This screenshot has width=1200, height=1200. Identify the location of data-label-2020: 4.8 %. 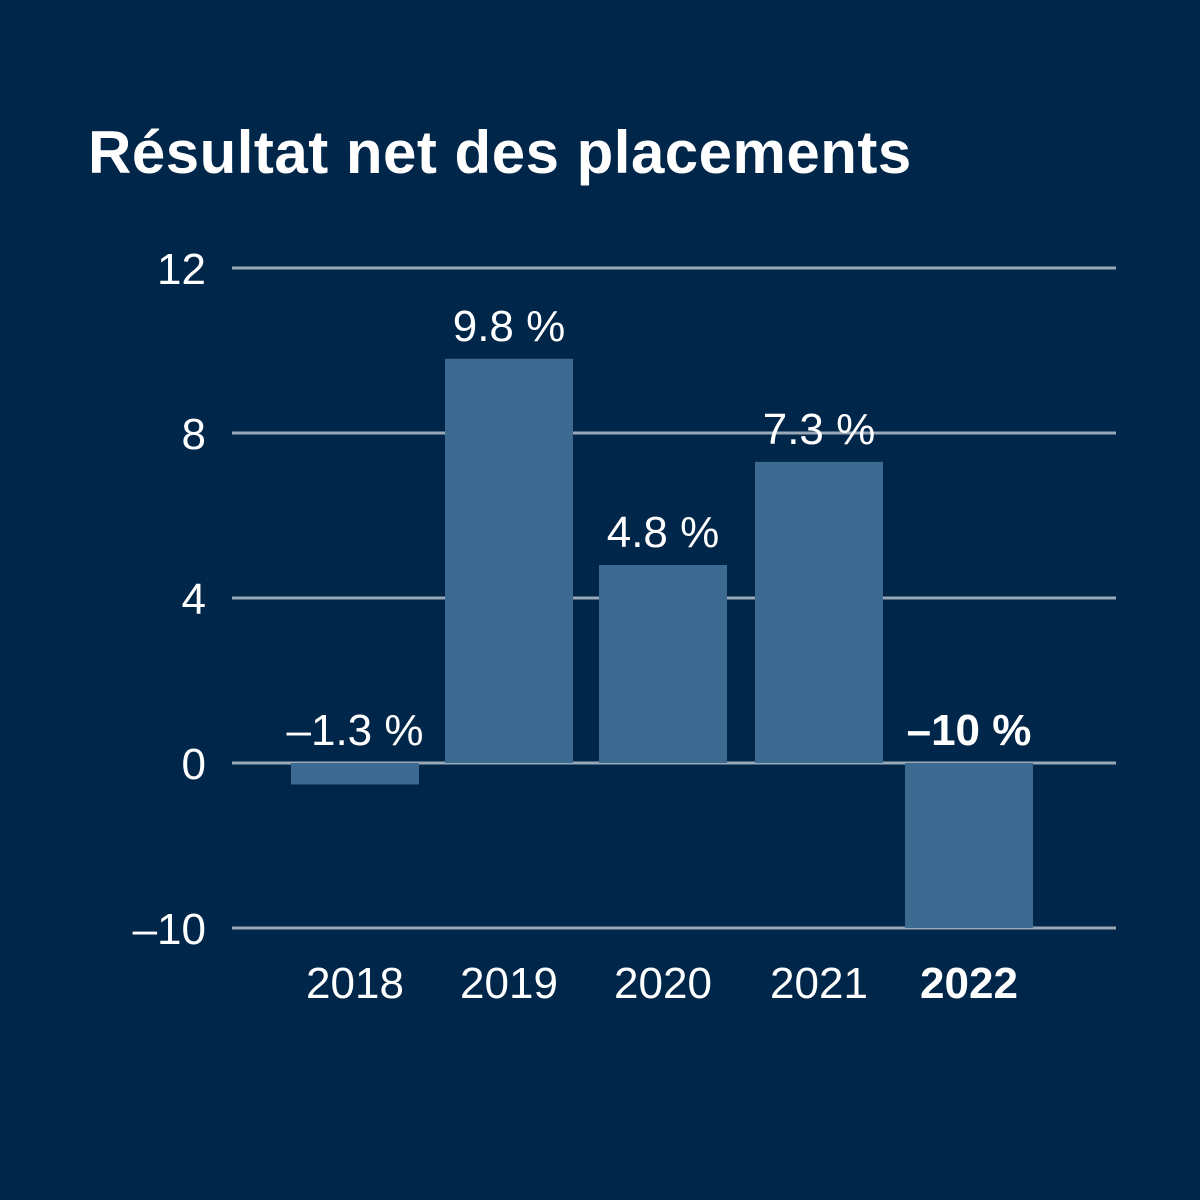
(663, 532).